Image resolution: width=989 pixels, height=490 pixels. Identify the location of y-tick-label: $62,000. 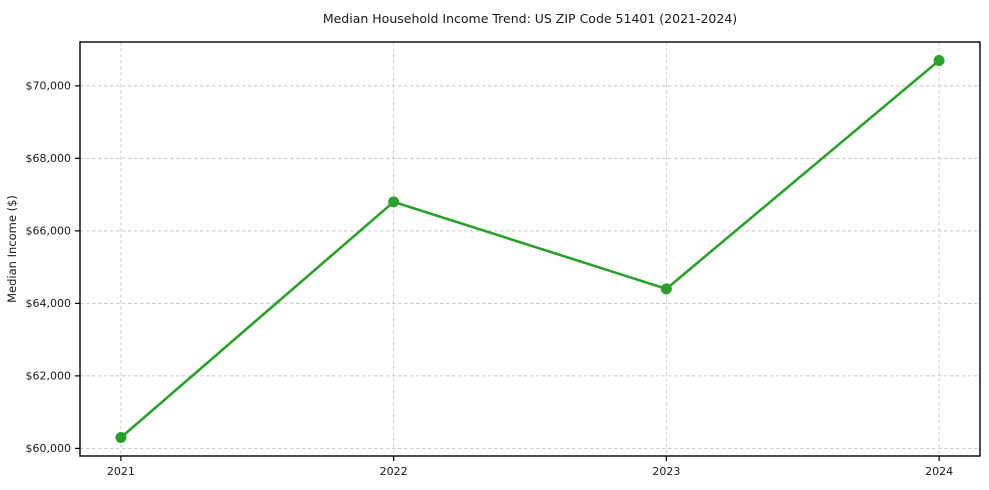
(49, 376).